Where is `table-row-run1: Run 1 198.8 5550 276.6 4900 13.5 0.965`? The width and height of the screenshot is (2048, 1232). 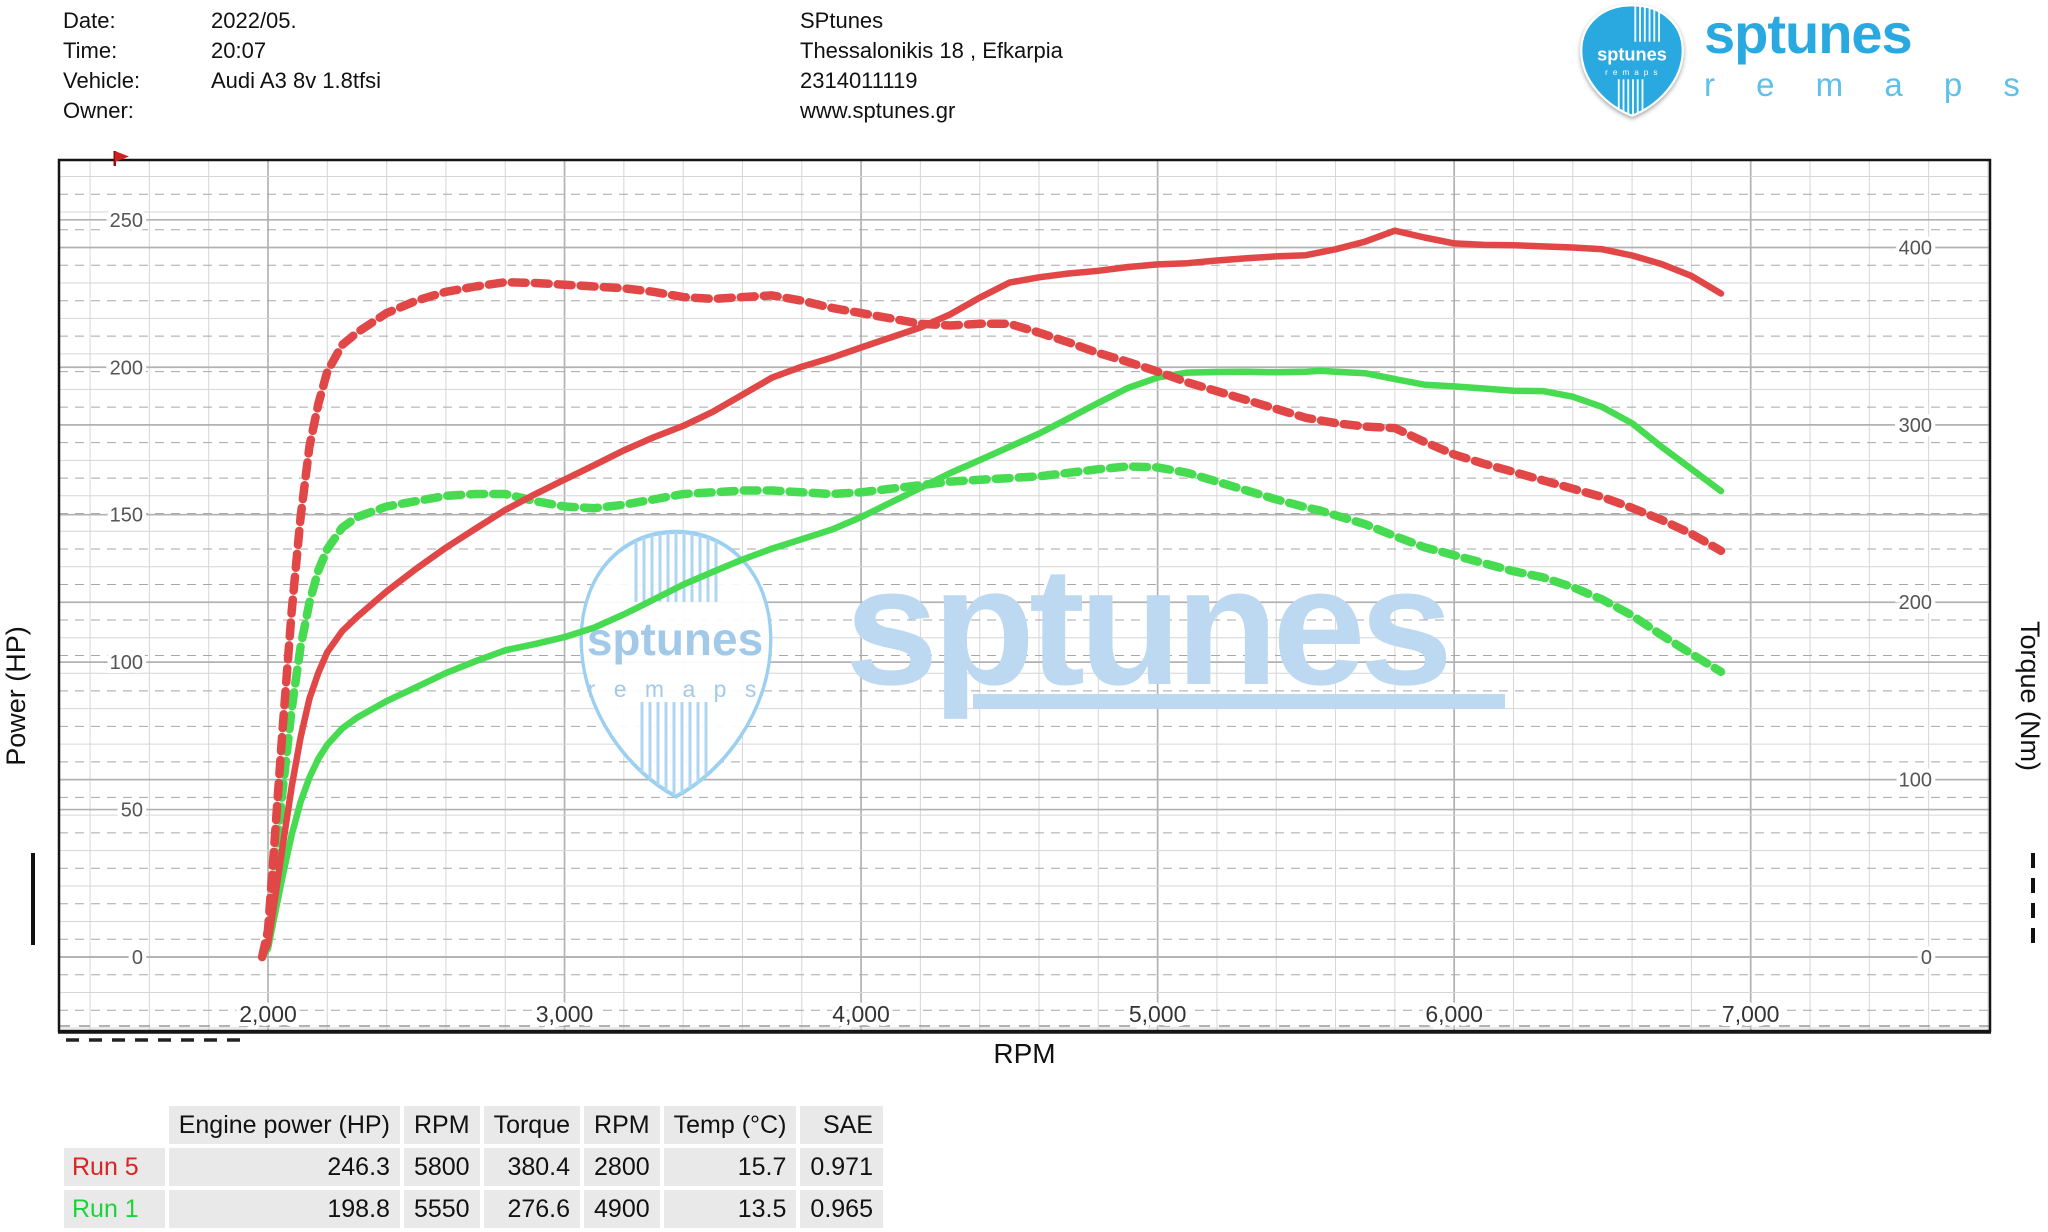 table-row-run1: Run 1 198.8 5550 276.6 4900 13.5 0.965 is located at coordinates (473, 1209).